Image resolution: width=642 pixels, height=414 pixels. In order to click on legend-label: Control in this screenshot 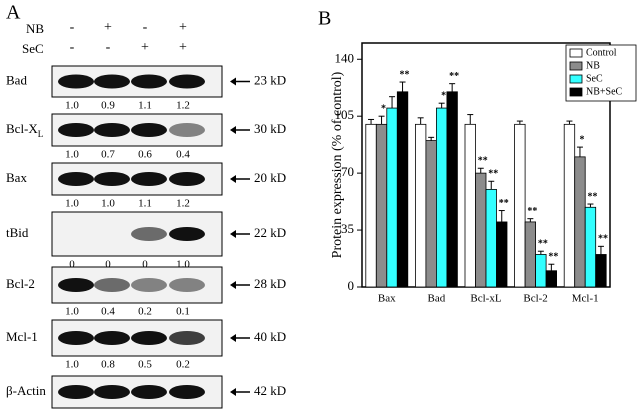, I will do `click(601, 52)`.